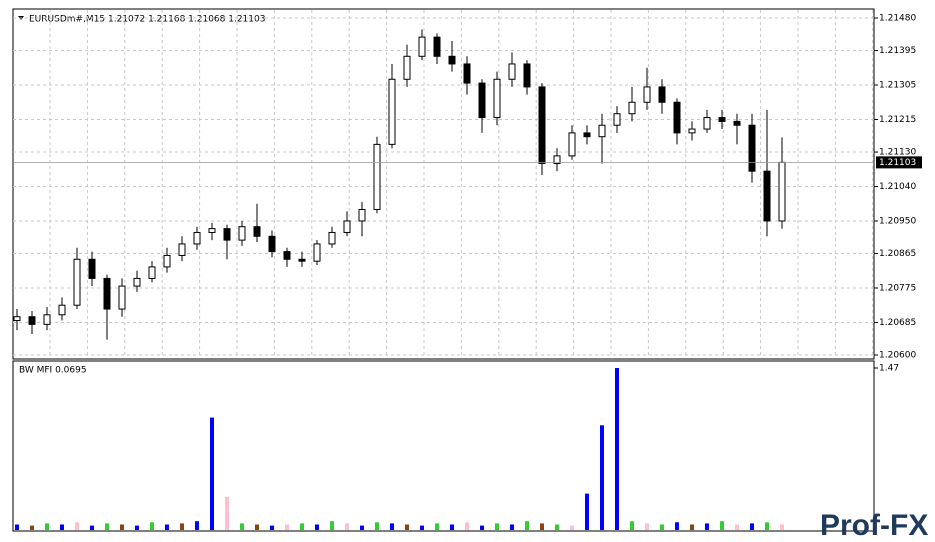  I want to click on y-tick-label: 1.20685, so click(897, 323).